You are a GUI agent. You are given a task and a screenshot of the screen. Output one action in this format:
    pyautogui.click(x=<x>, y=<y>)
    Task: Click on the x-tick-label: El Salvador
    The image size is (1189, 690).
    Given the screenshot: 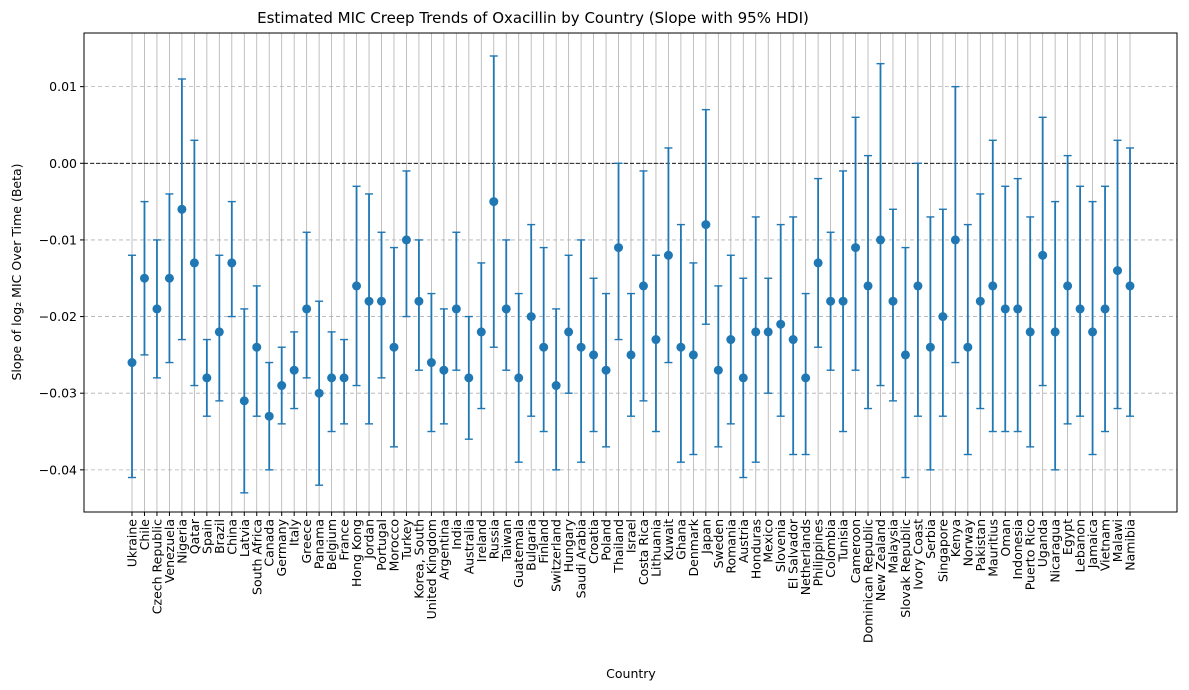 What is the action you would take?
    pyautogui.click(x=793, y=553)
    